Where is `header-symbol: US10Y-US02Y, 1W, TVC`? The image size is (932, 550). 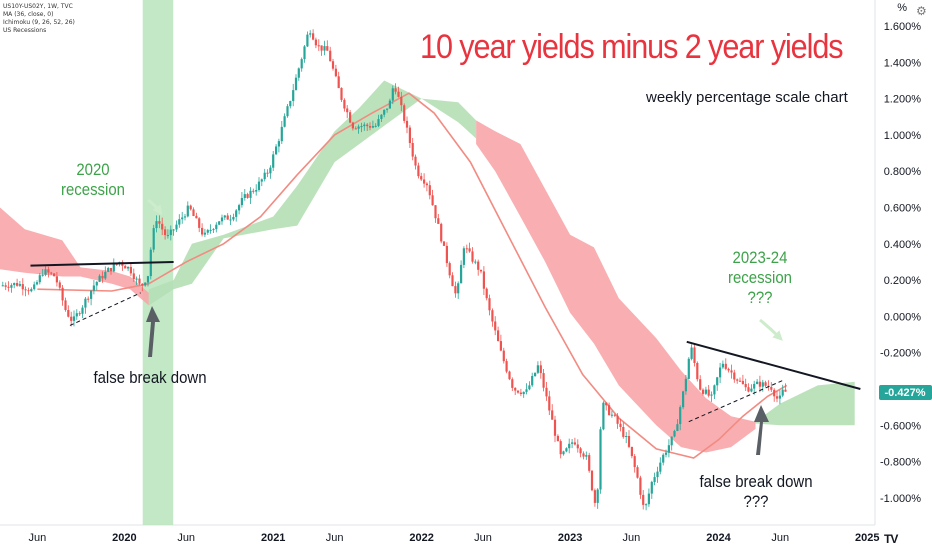 header-symbol: US10Y-US02Y, 1W, TVC is located at coordinates (38, 6).